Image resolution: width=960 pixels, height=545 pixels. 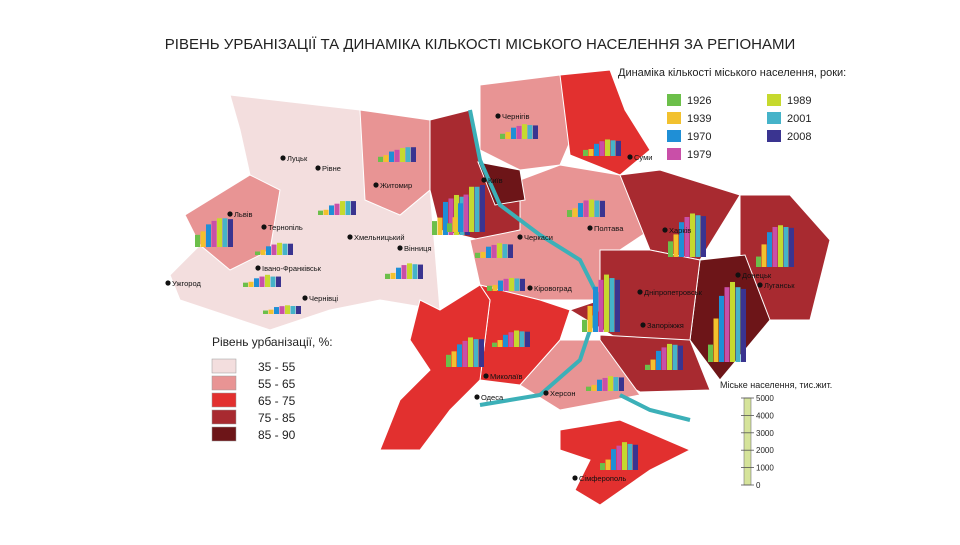 I want to click on city-label: Запоріжжя, so click(x=665, y=325).